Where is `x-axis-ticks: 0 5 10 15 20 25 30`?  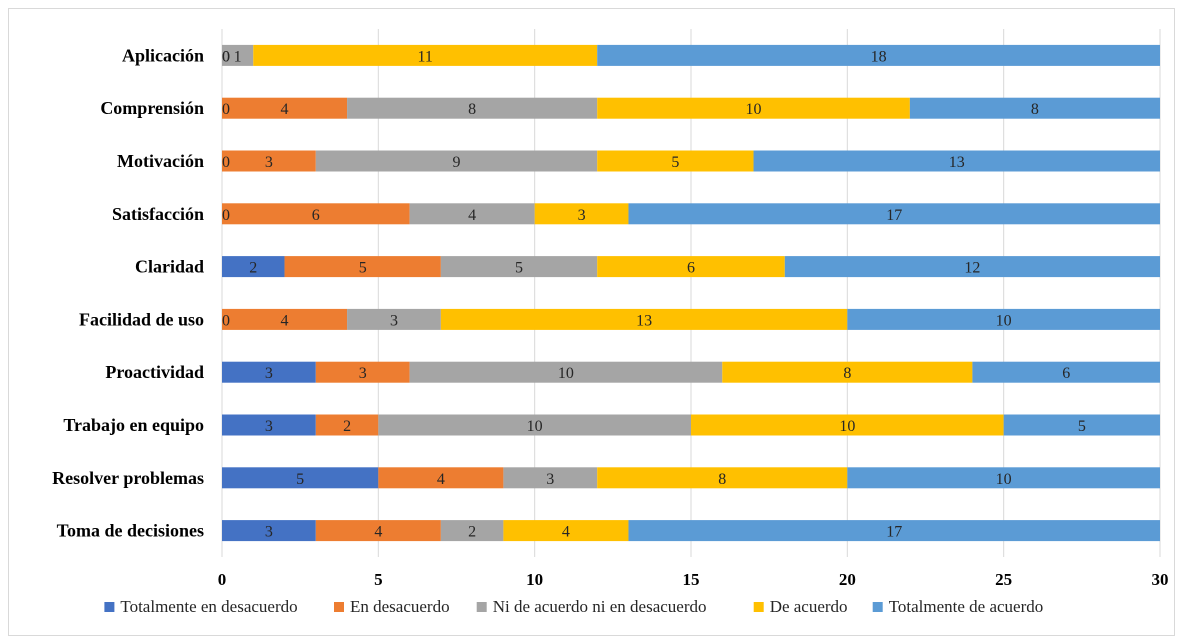
x-axis-ticks: 0 5 10 15 20 25 30 is located at coordinates (693, 579).